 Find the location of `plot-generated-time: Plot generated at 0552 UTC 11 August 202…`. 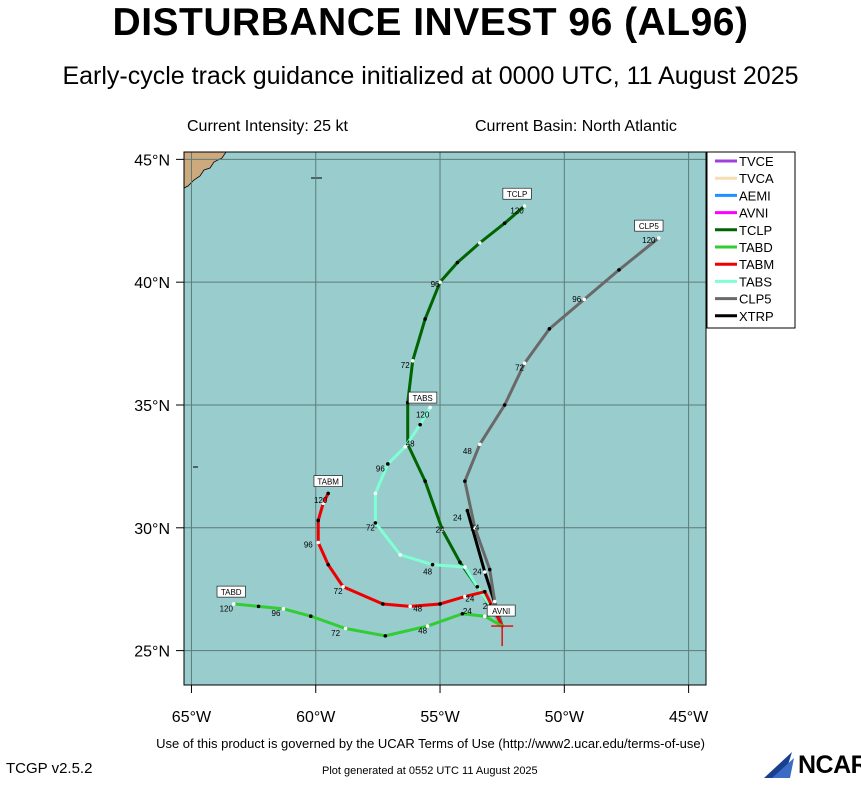

plot-generated-time: Plot generated at 0552 UTC 11 August 202… is located at coordinates (430, 771).